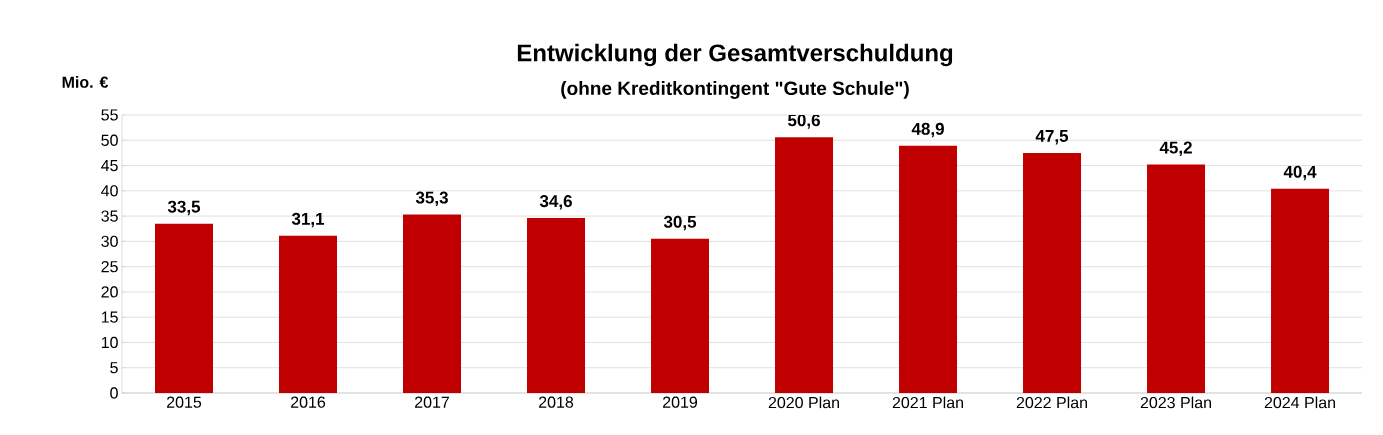  I want to click on x-tick-label: 2022 Plan, so click(1051, 402).